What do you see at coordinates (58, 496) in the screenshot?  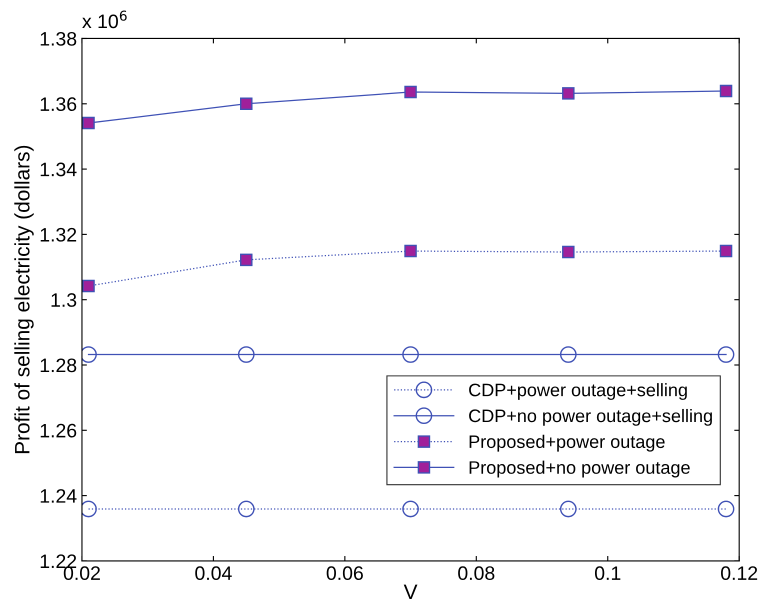 I see `y-tick-label: 1.24` at bounding box center [58, 496].